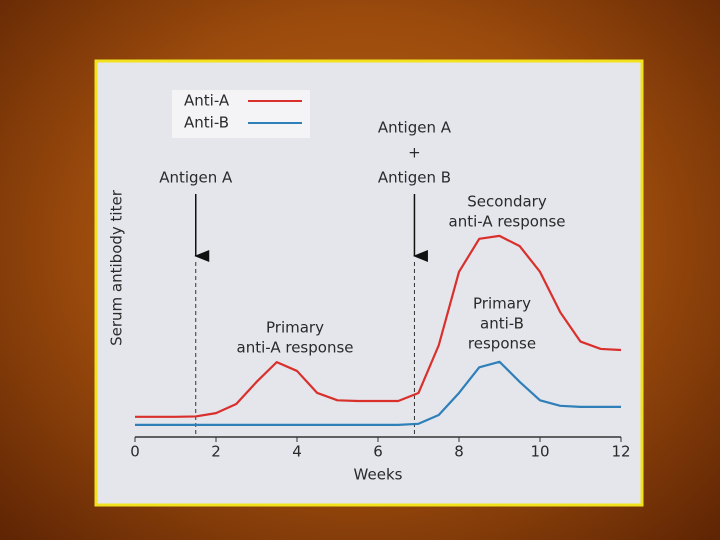  What do you see at coordinates (216, 452) in the screenshot?
I see `x-tick-label: 2` at bounding box center [216, 452].